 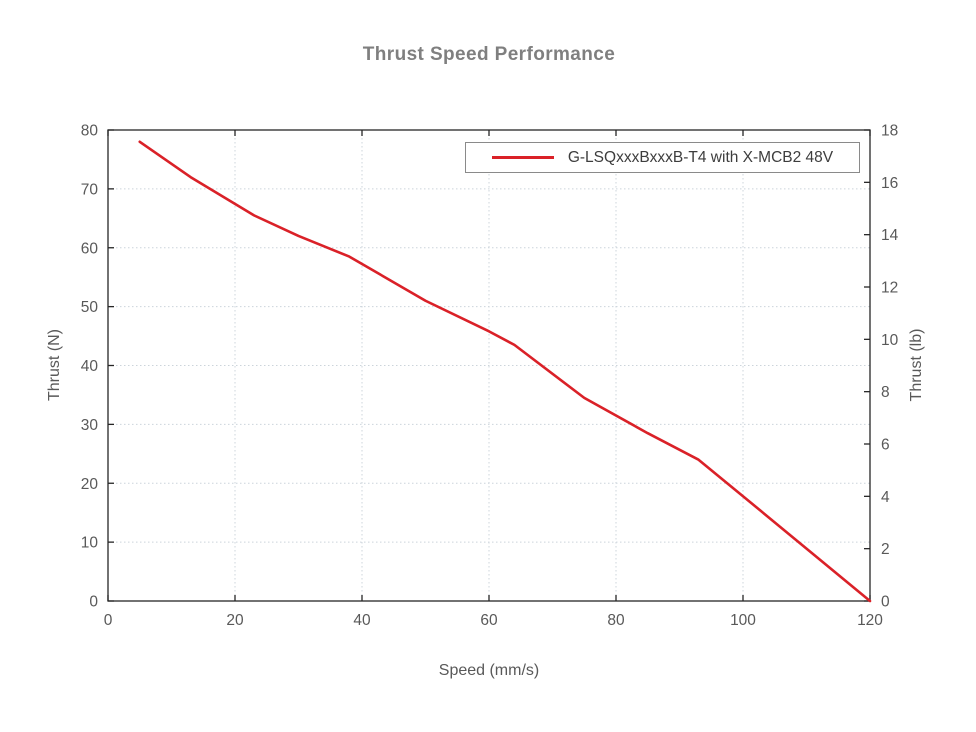 I want to click on y-tick-label-right: 4, so click(x=885, y=497).